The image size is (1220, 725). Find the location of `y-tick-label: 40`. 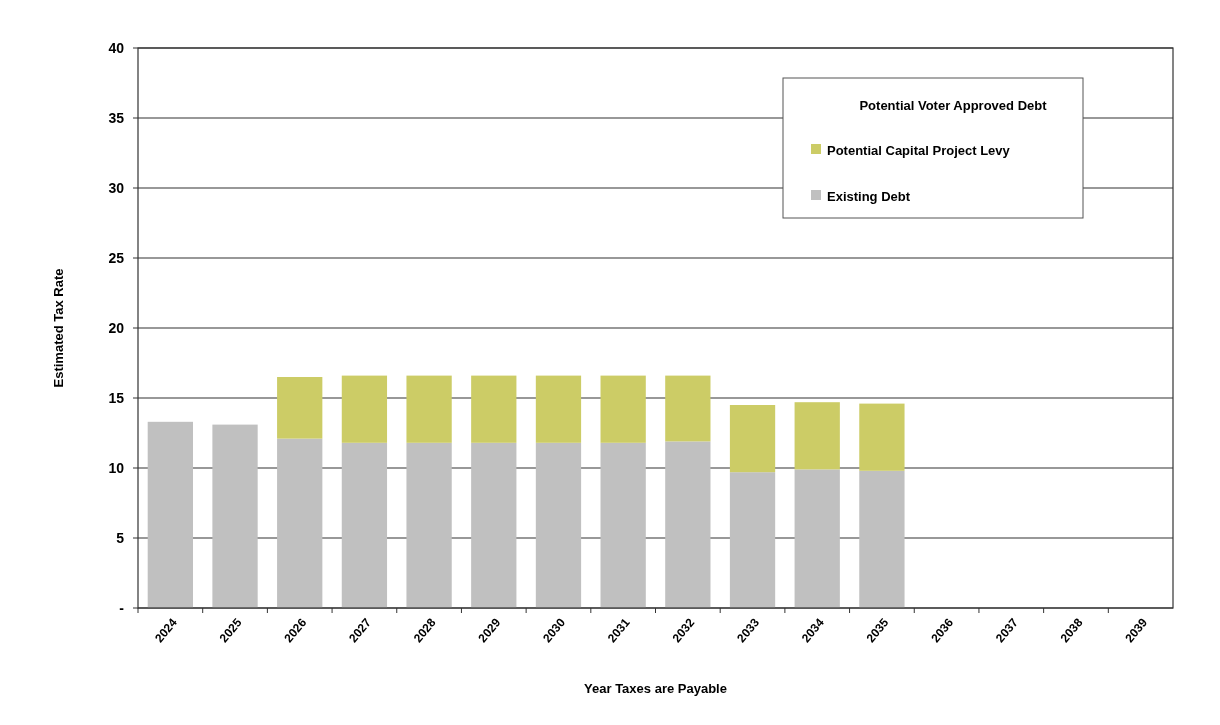

y-tick-label: 40 is located at coordinates (116, 47).